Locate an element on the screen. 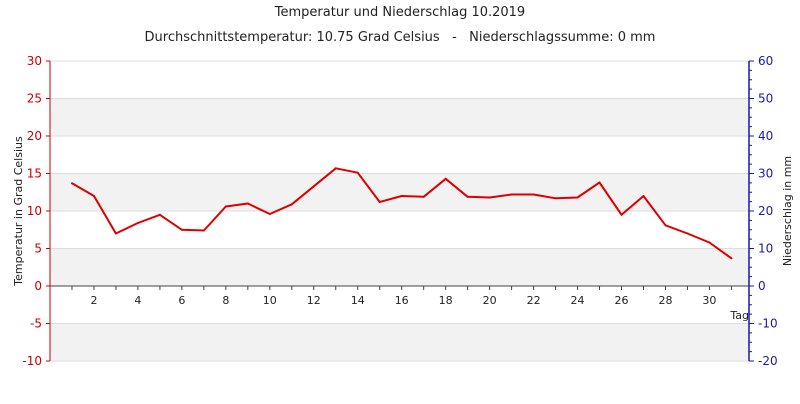  right-axis-tick-label: -10 is located at coordinates (768, 324).